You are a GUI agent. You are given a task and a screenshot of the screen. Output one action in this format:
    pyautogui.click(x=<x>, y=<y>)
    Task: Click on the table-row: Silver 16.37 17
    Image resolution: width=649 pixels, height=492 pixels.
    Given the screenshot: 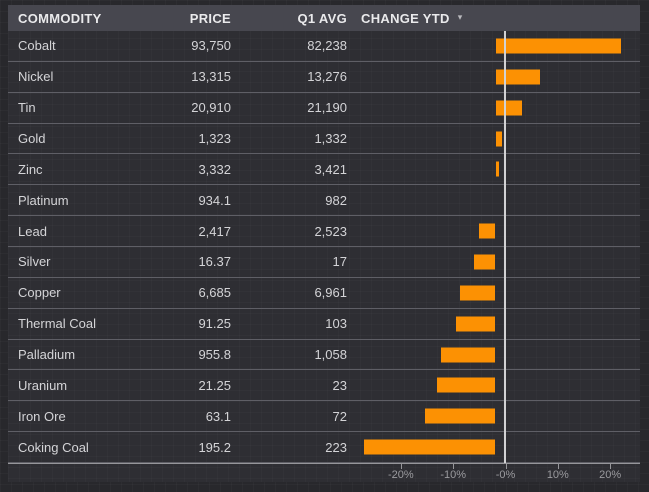 What is the action you would take?
    pyautogui.click(x=324, y=262)
    